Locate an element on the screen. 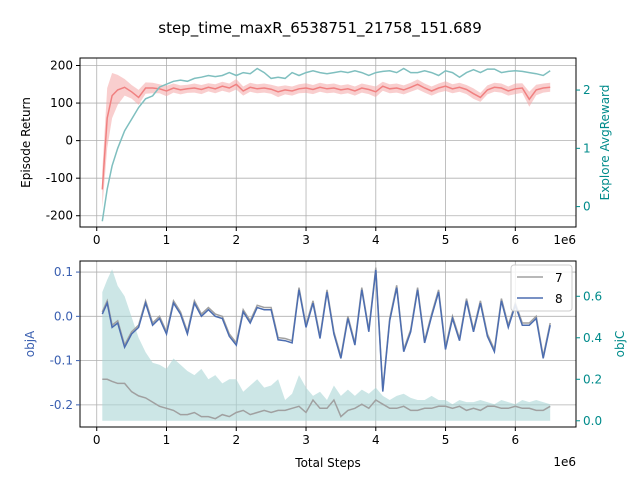 The height and width of the screenshot is (484, 640). top-ytick-label-100: 100 is located at coordinates (61, 103).